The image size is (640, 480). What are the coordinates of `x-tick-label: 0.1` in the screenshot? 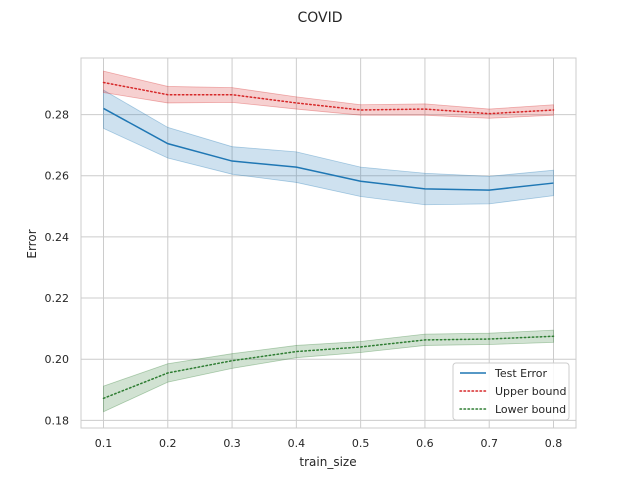 It's located at (104, 443).